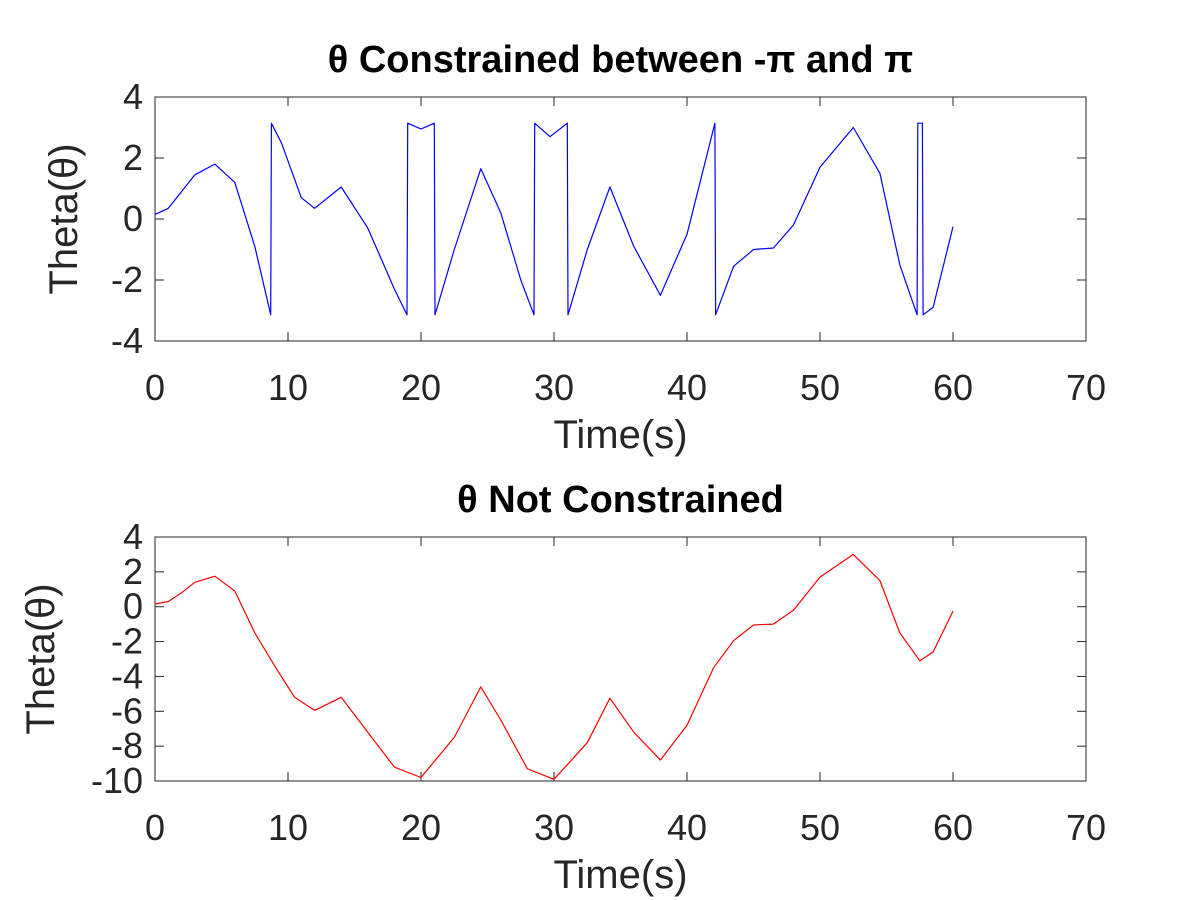 Image resolution: width=1200 pixels, height=900 pixels. I want to click on y-tick-label: -6, so click(127, 710).